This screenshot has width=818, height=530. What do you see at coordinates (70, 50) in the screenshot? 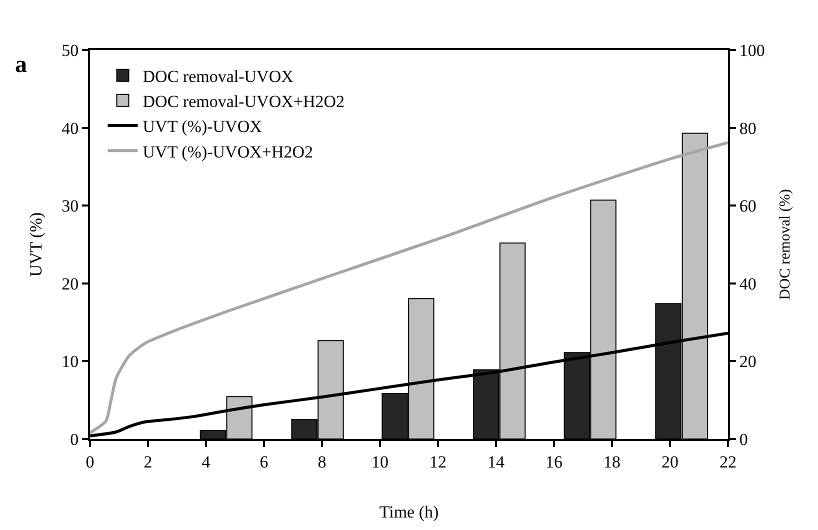
I see `y-tick-label: 50` at bounding box center [70, 50].